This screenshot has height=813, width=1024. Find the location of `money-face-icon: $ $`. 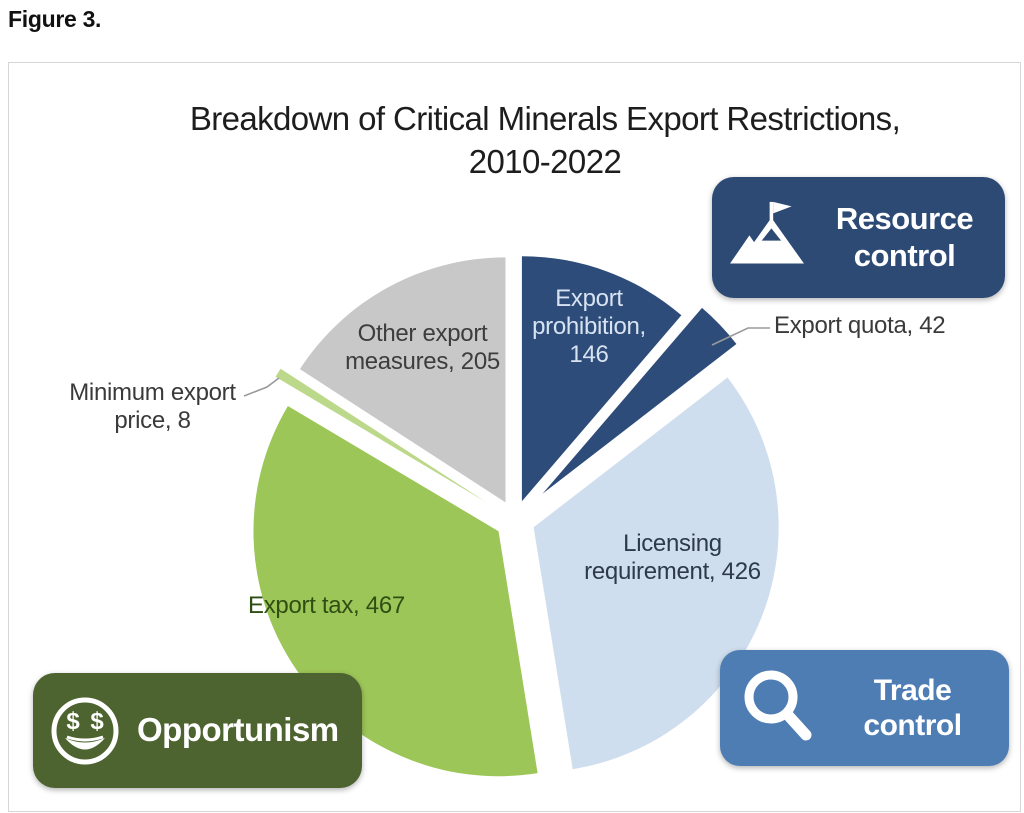

money-face-icon: $ $ is located at coordinates (85, 731).